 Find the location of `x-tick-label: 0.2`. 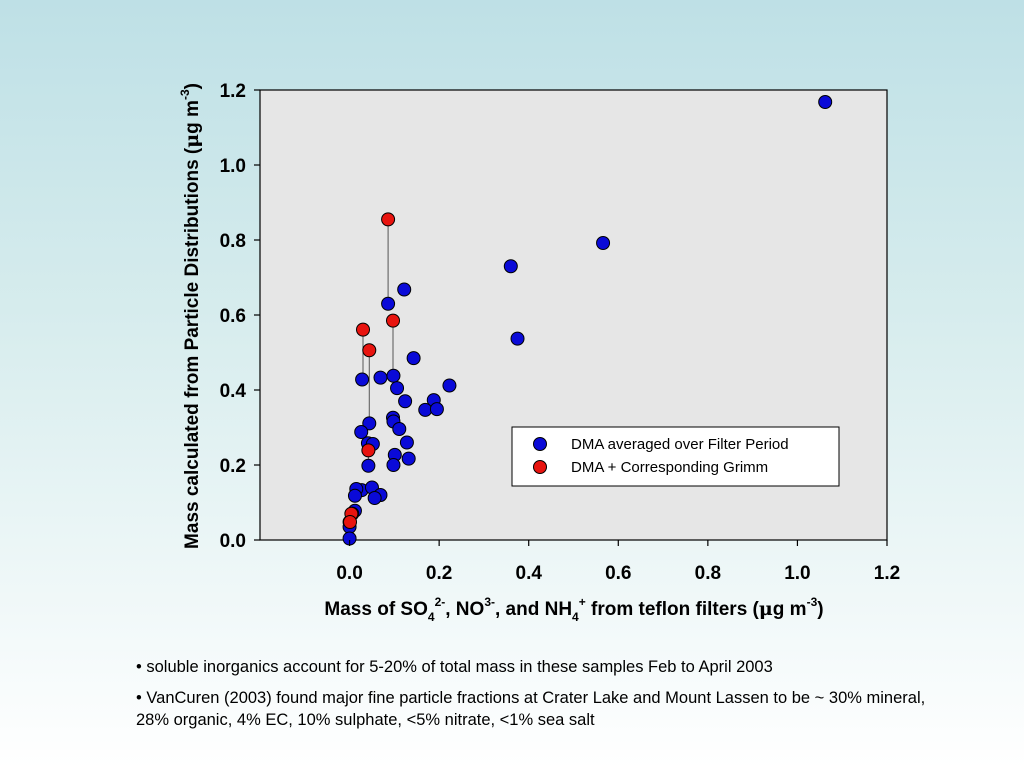

x-tick-label: 0.2 is located at coordinates (439, 573).